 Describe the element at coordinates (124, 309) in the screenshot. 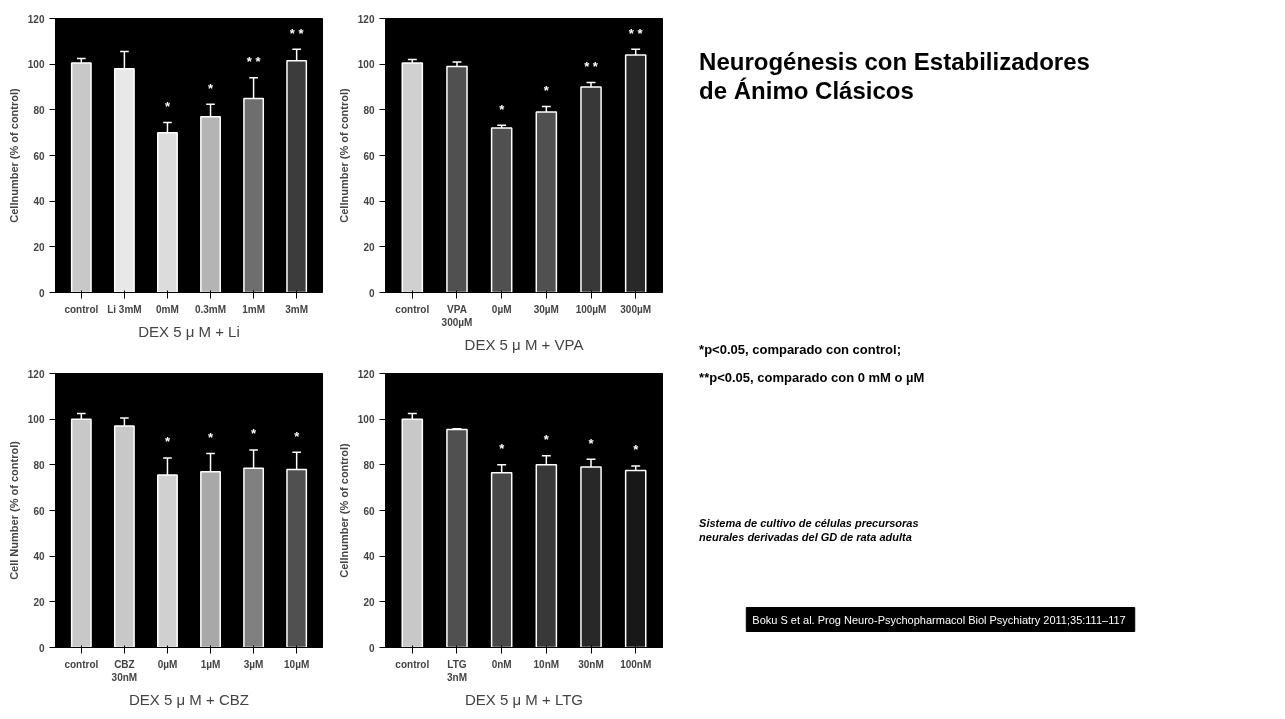

I see `x-tick-label: Li 3mM` at that location.